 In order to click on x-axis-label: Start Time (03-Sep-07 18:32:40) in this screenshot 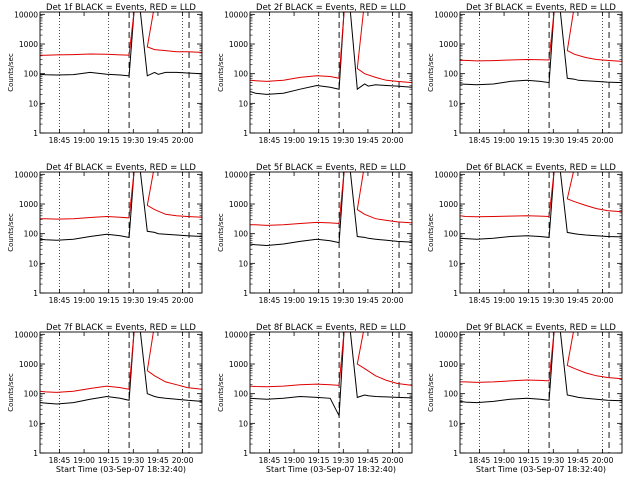, I will do `click(541, 469)`.